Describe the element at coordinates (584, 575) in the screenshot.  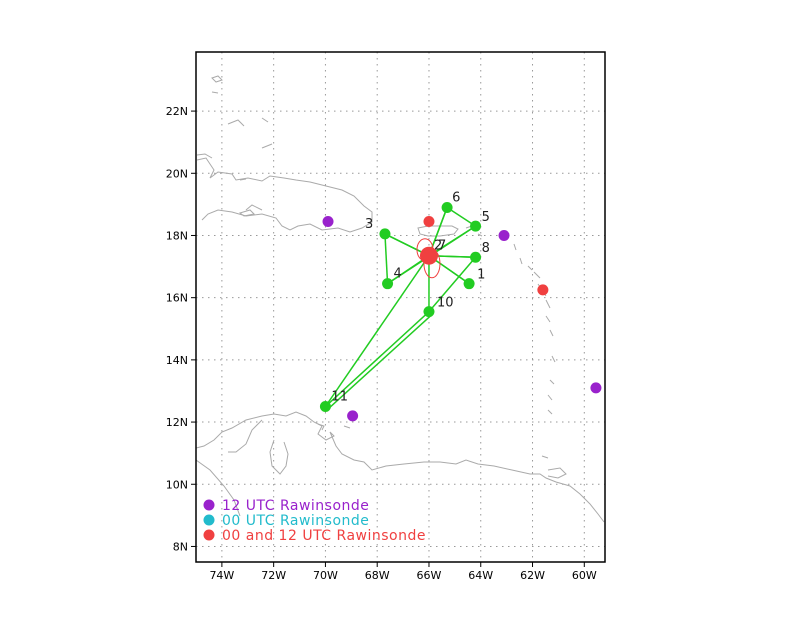
I see `x-tick-label: 60W` at that location.